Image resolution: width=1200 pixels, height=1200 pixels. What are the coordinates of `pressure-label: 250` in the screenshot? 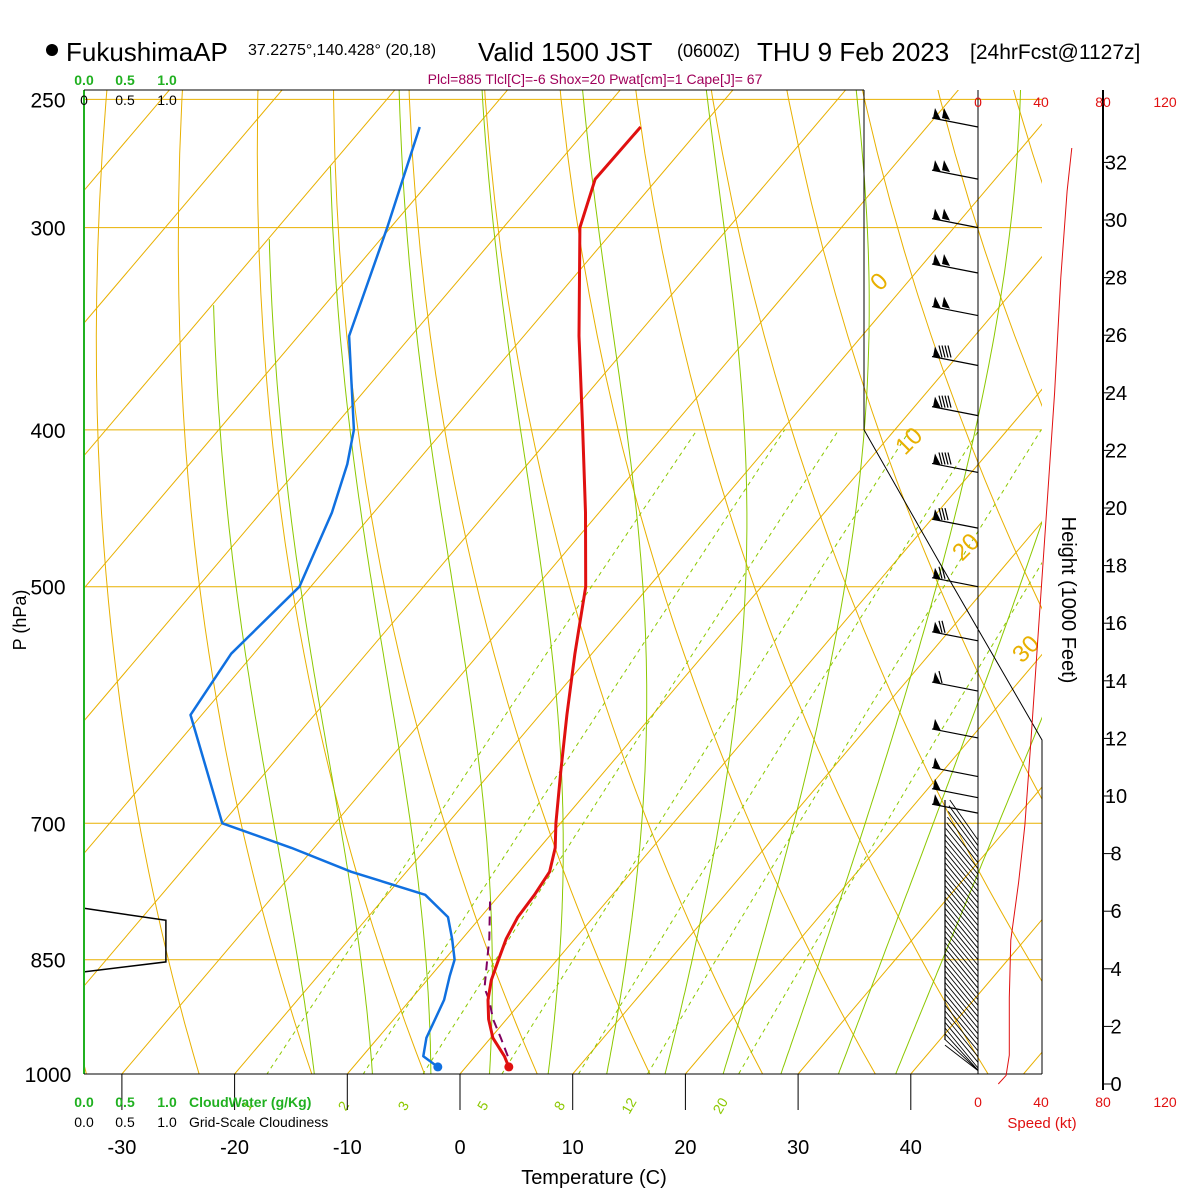 It's located at (47, 100).